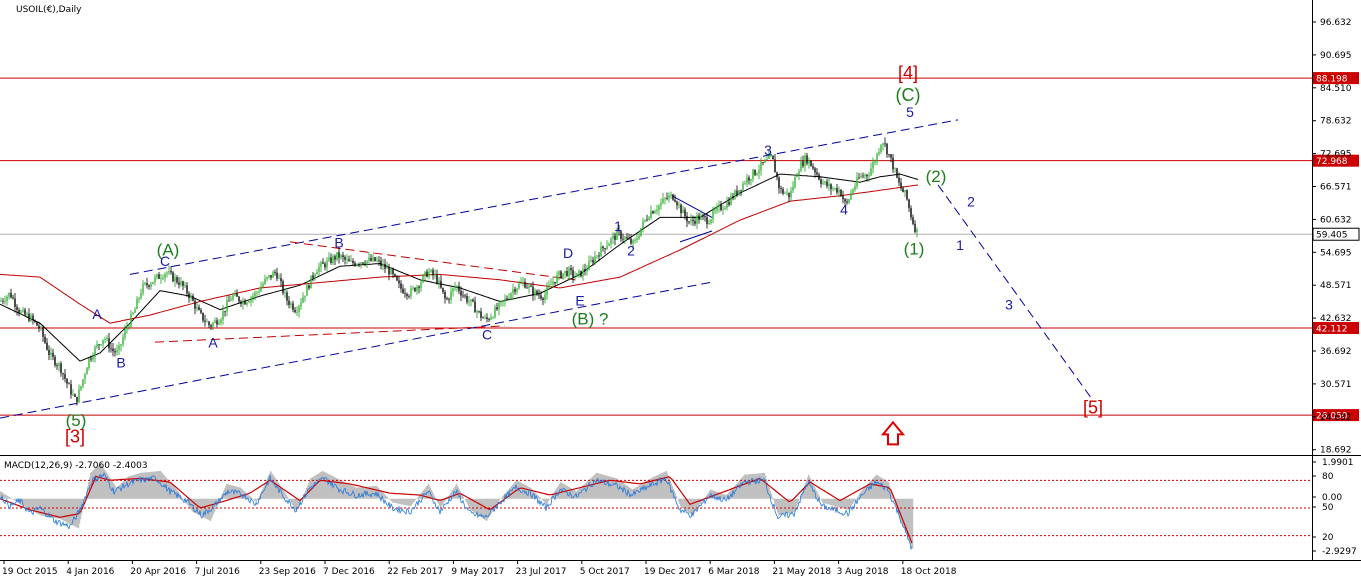 The image size is (1361, 584). What do you see at coordinates (1336, 352) in the screenshot?
I see `price-tick-label: 36.692` at bounding box center [1336, 352].